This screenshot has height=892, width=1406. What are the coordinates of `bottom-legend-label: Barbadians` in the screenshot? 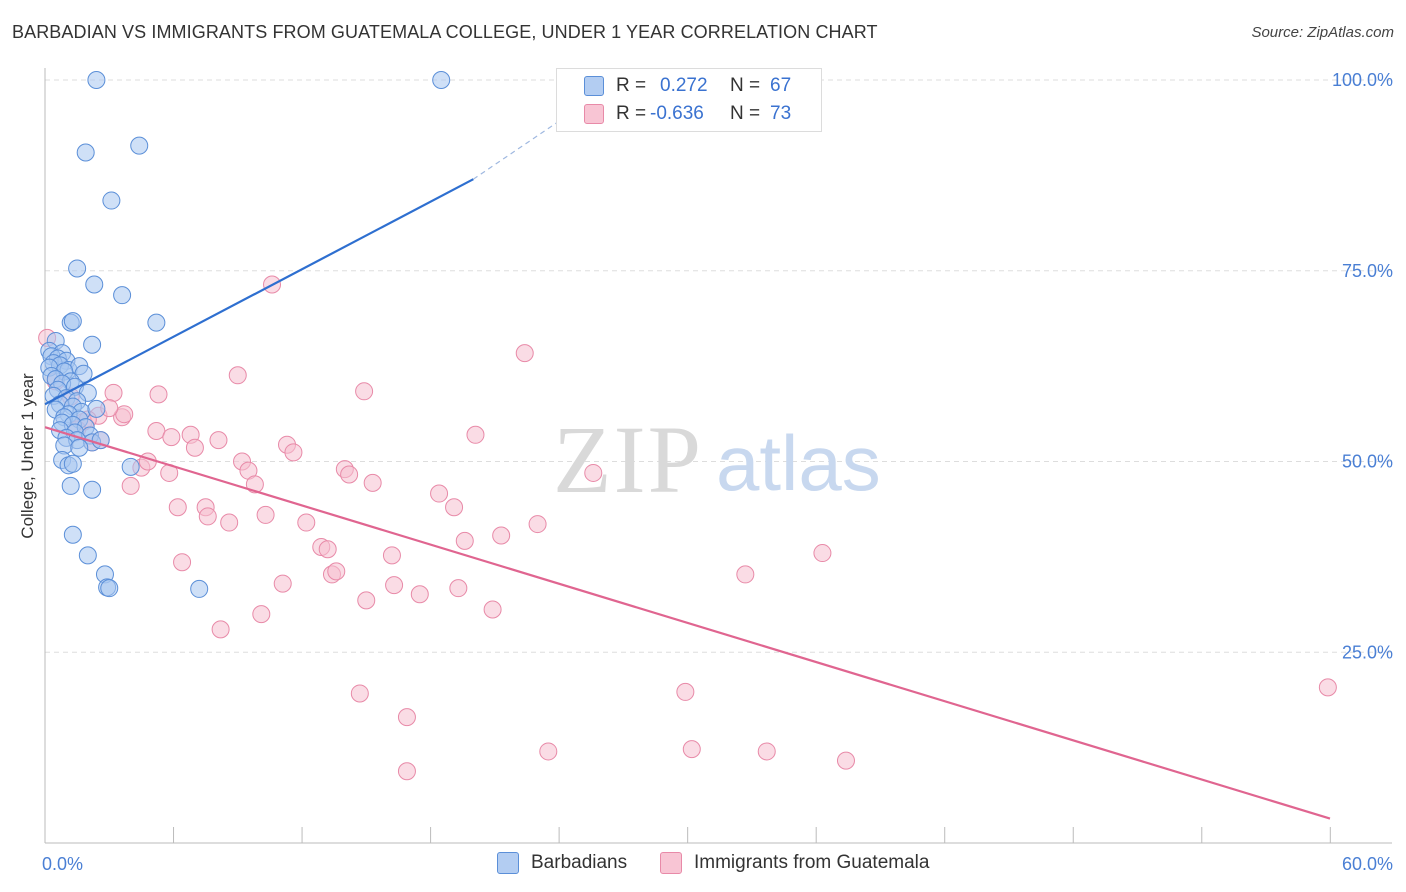 It's located at (579, 862).